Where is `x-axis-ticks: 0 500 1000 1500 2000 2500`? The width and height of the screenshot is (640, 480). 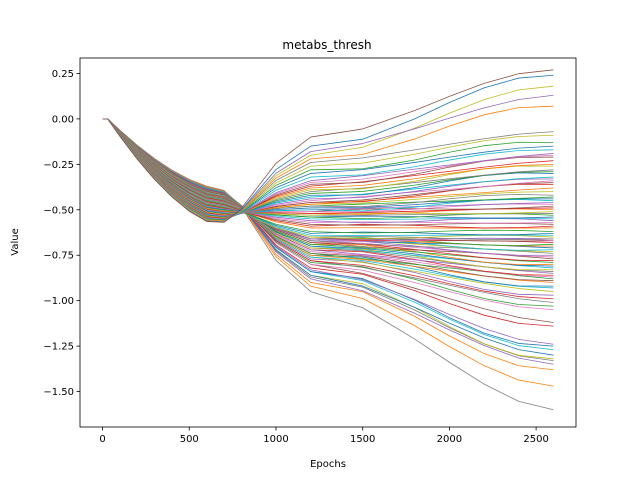
x-axis-ticks: 0 500 1000 1500 2000 2500 is located at coordinates (324, 436).